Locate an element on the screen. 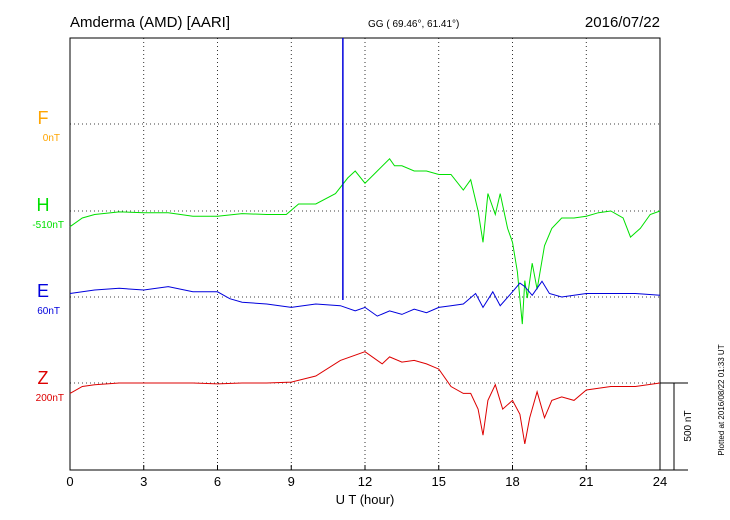  x-tick-label: 9 is located at coordinates (291, 481).